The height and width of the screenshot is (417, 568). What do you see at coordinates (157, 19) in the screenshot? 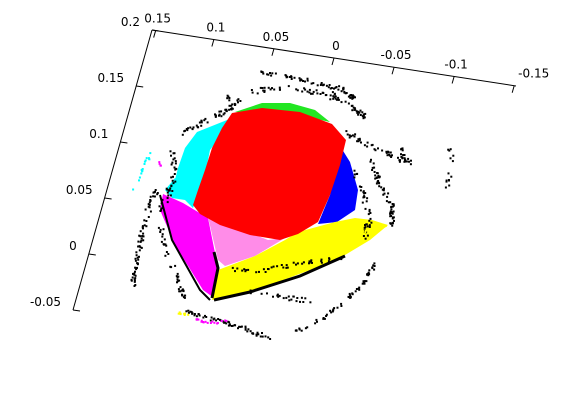
I see `x-tick-label: 0.15` at bounding box center [157, 19].